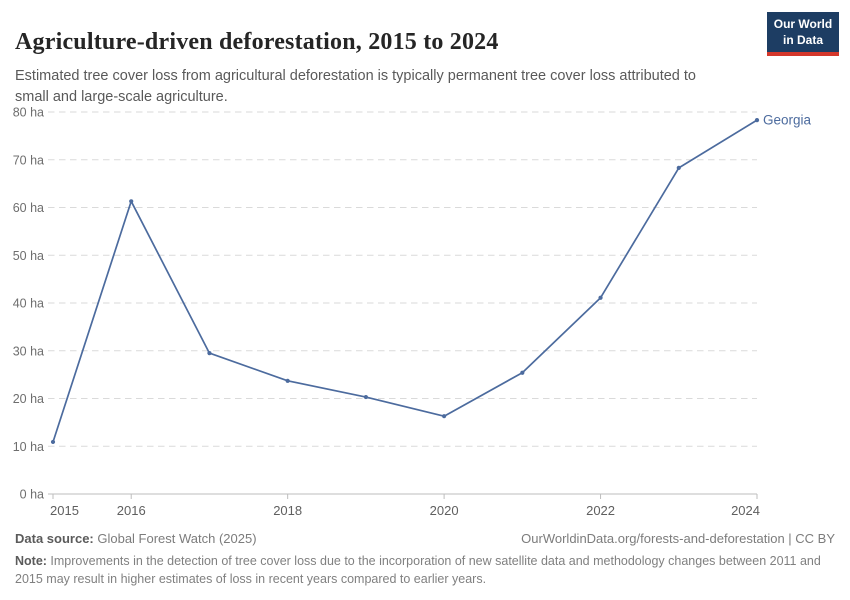 The width and height of the screenshot is (850, 600). What do you see at coordinates (54, 538) in the screenshot?
I see `data-source-label: Data source:` at bounding box center [54, 538].